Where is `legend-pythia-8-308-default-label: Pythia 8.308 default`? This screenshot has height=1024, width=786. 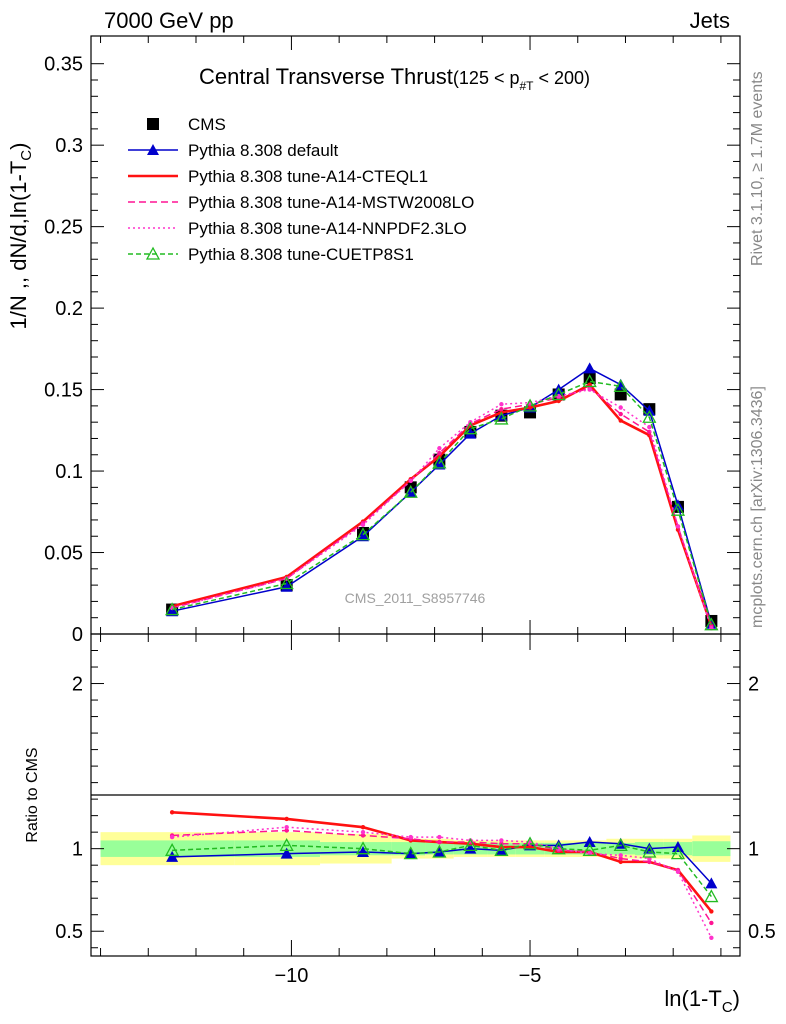
legend-pythia-8-308-default-label: Pythia 8.308 default is located at coordinates (263, 150).